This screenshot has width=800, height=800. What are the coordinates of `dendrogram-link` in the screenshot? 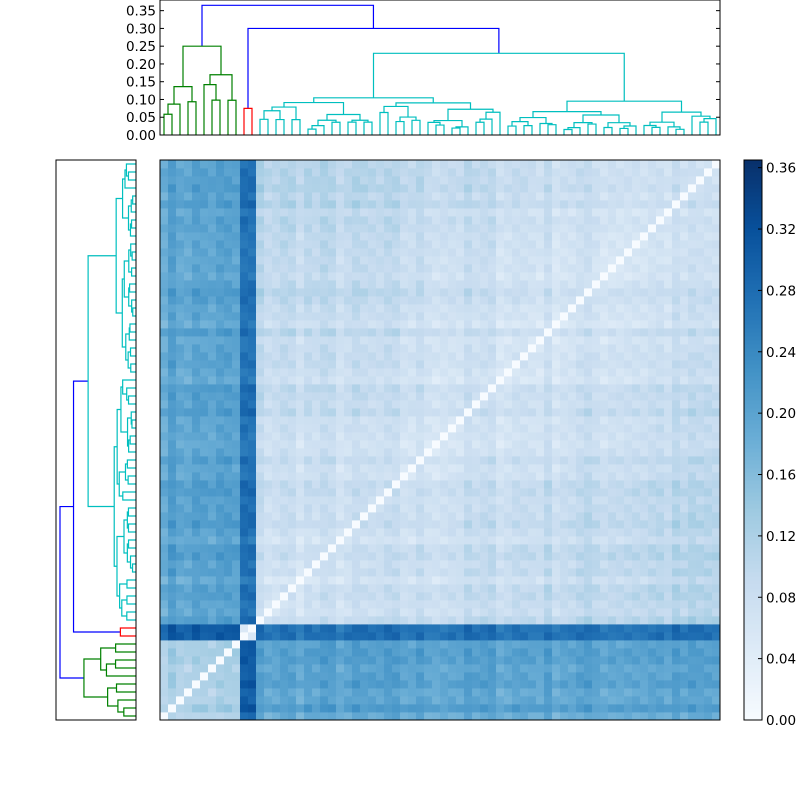 It's located at (493, 123).